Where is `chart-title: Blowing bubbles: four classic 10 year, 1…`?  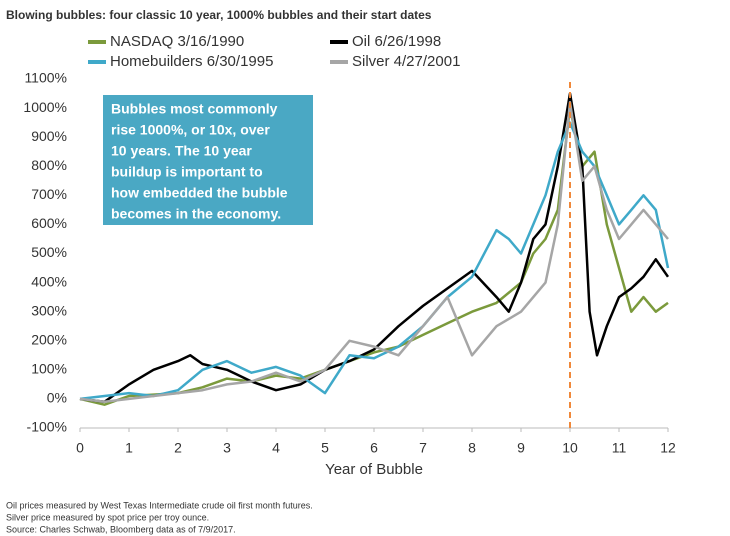
chart-title: Blowing bubbles: four classic 10 year, 1… is located at coordinates (219, 15).